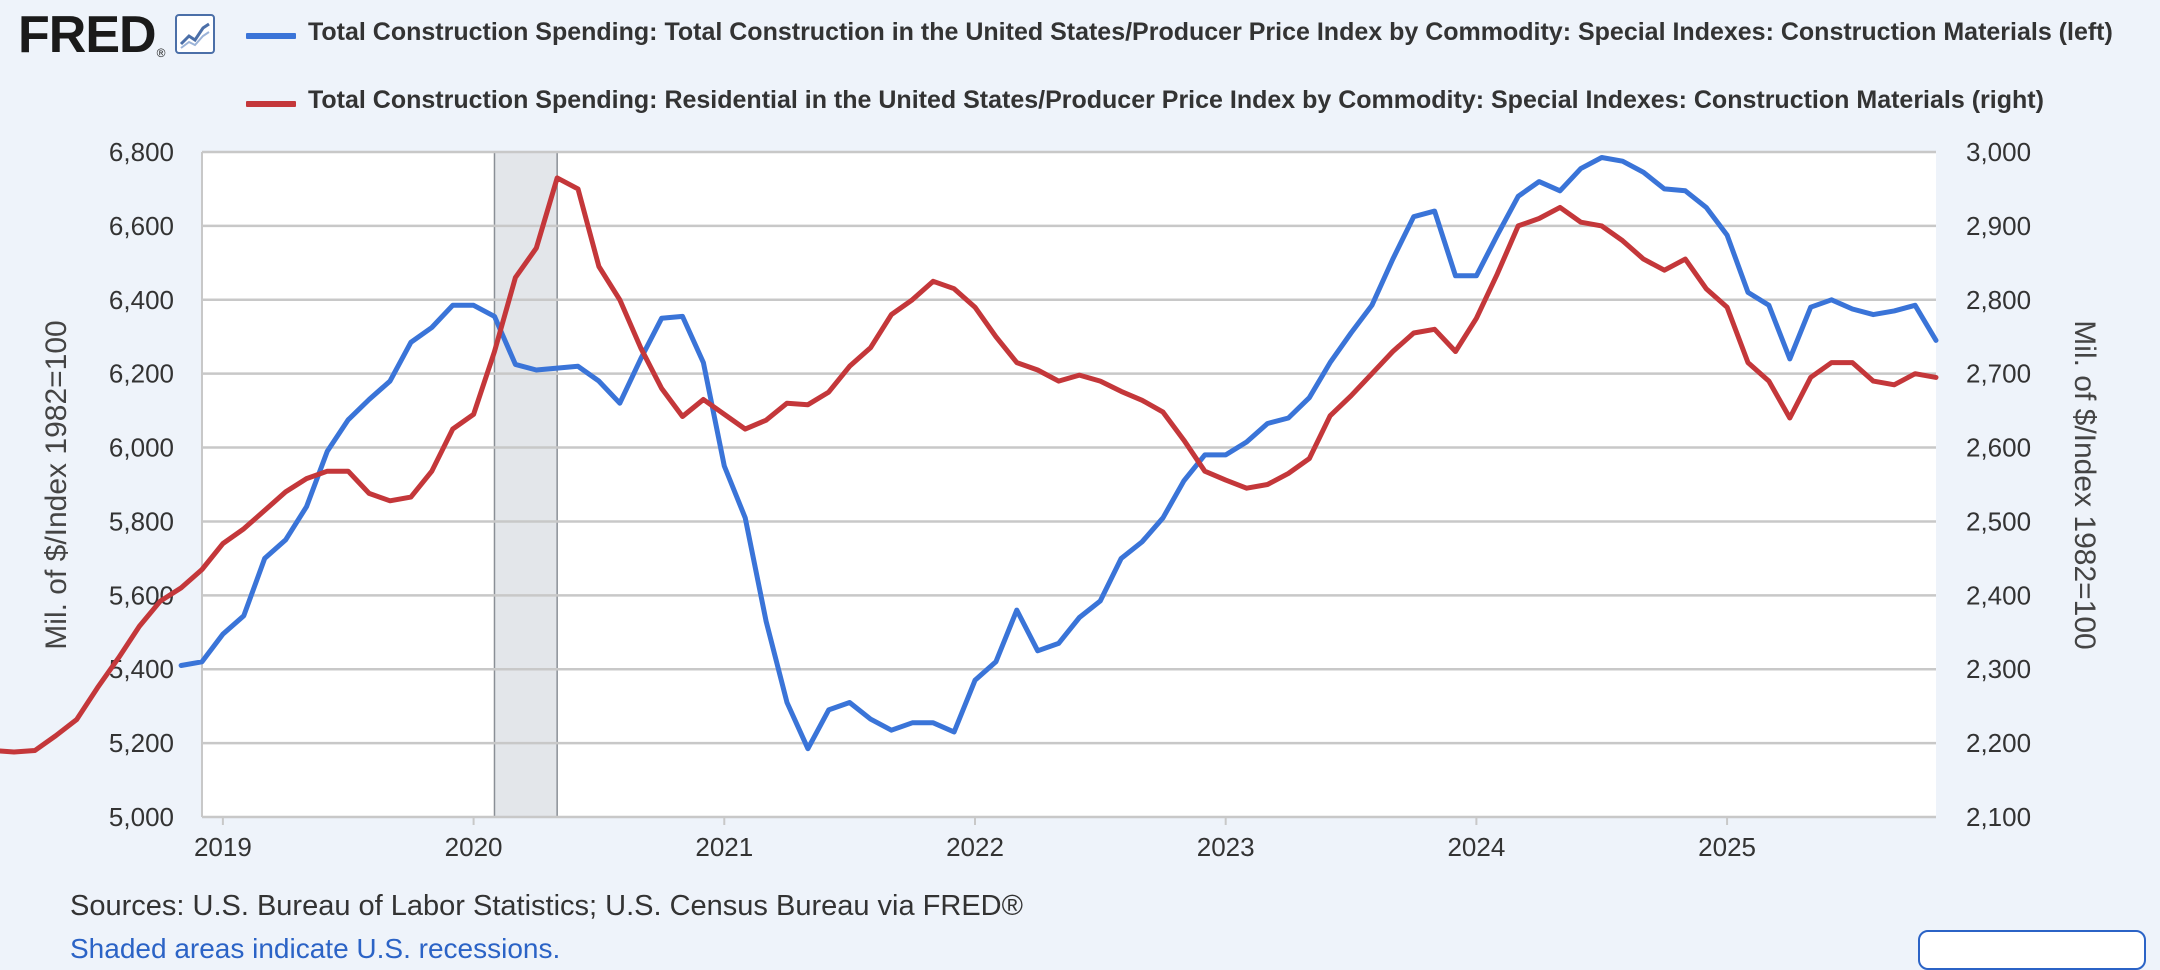 Image resolution: width=2160 pixels, height=970 pixels. I want to click on registered-mark: ®, so click(161, 53).